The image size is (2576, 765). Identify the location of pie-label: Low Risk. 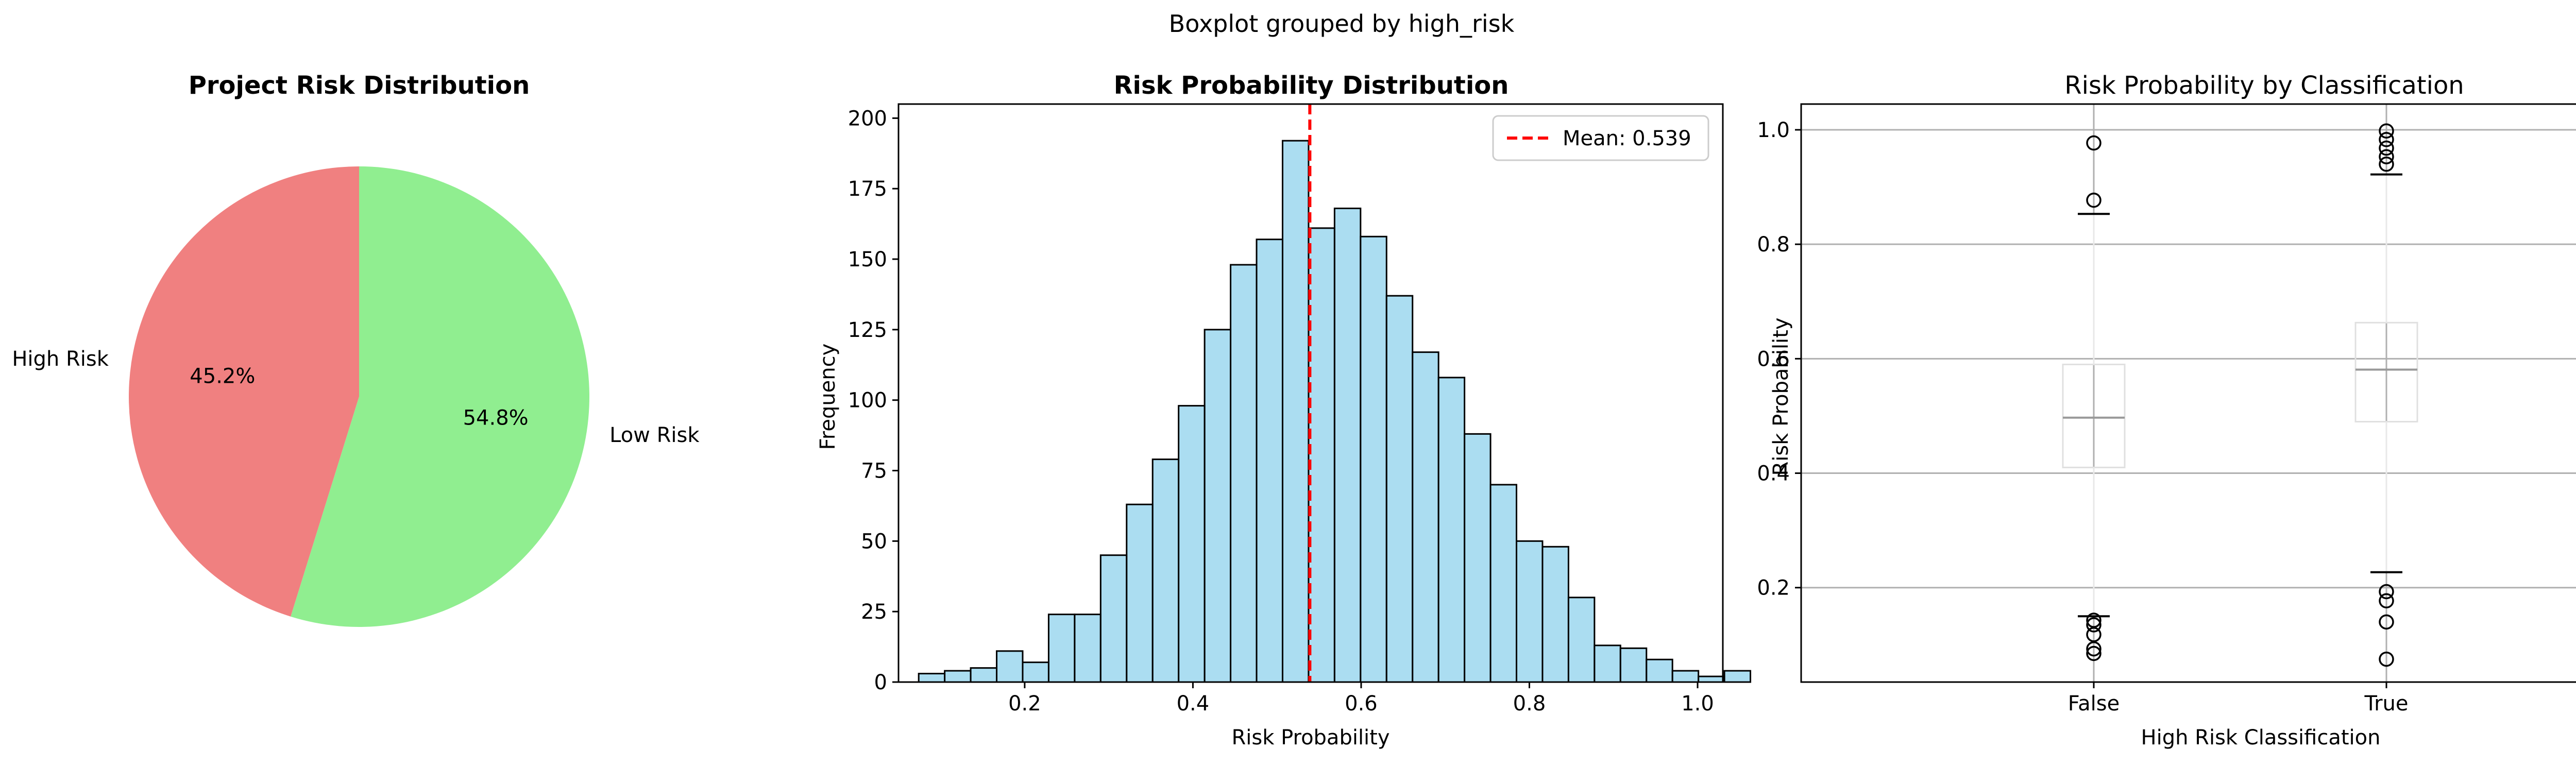
(654, 435).